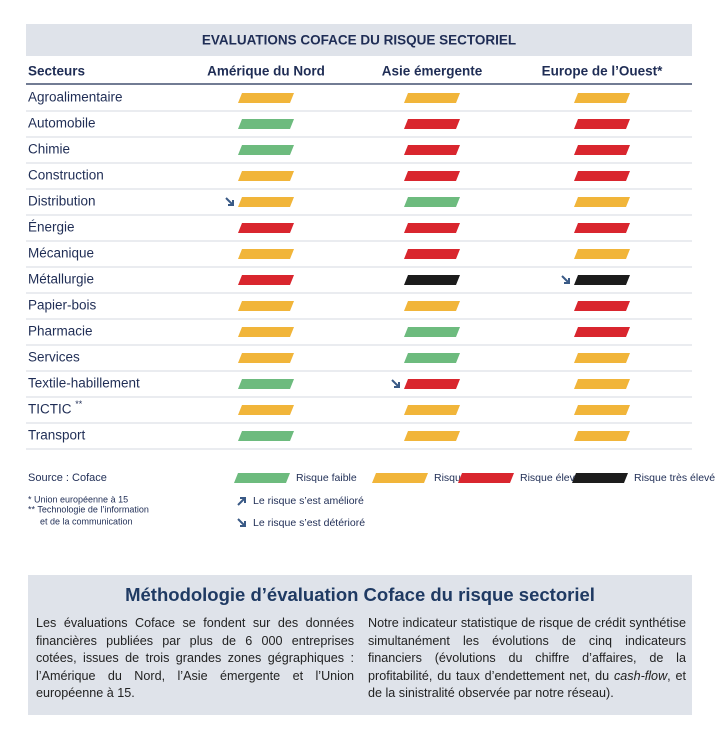 This screenshot has height=748, width=727. What do you see at coordinates (62, 201) in the screenshot?
I see `sector-label: Distribution` at bounding box center [62, 201].